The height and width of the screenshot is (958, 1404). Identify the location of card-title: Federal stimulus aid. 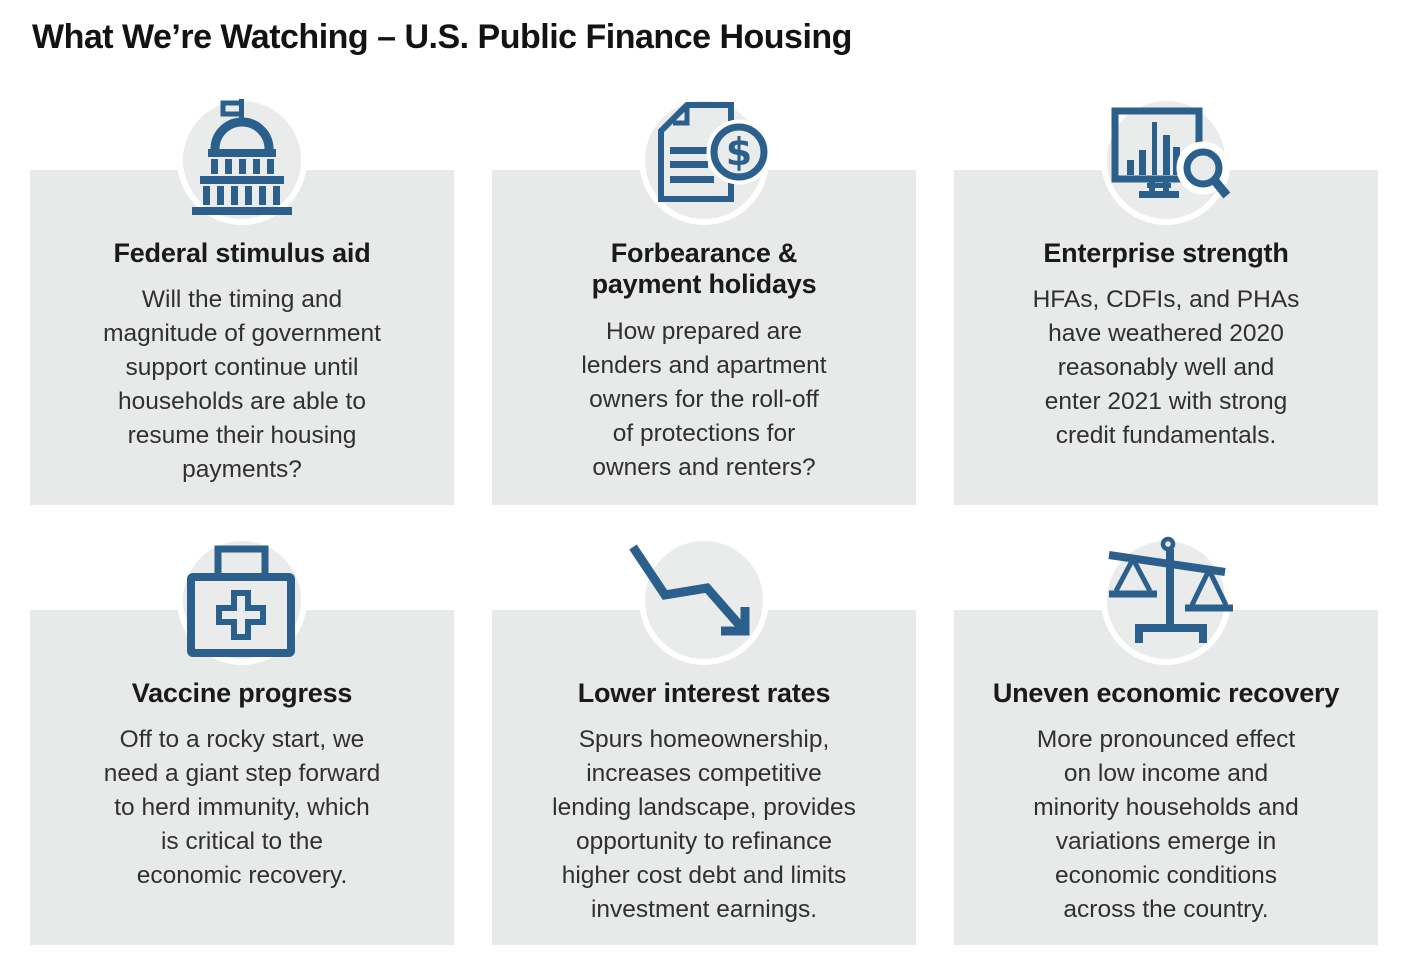
(242, 253).